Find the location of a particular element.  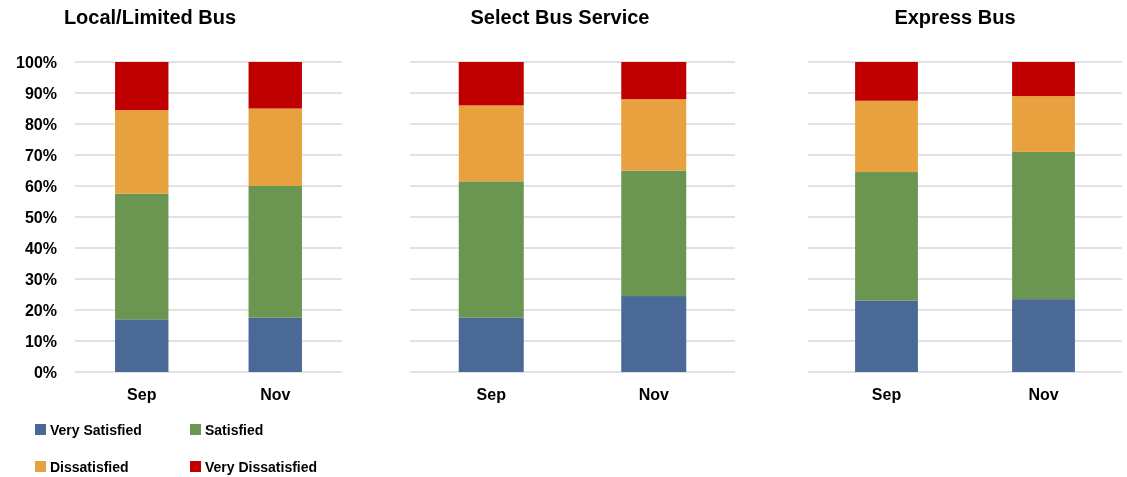

chart-title: Local/Limited Bus is located at coordinates (150, 17).